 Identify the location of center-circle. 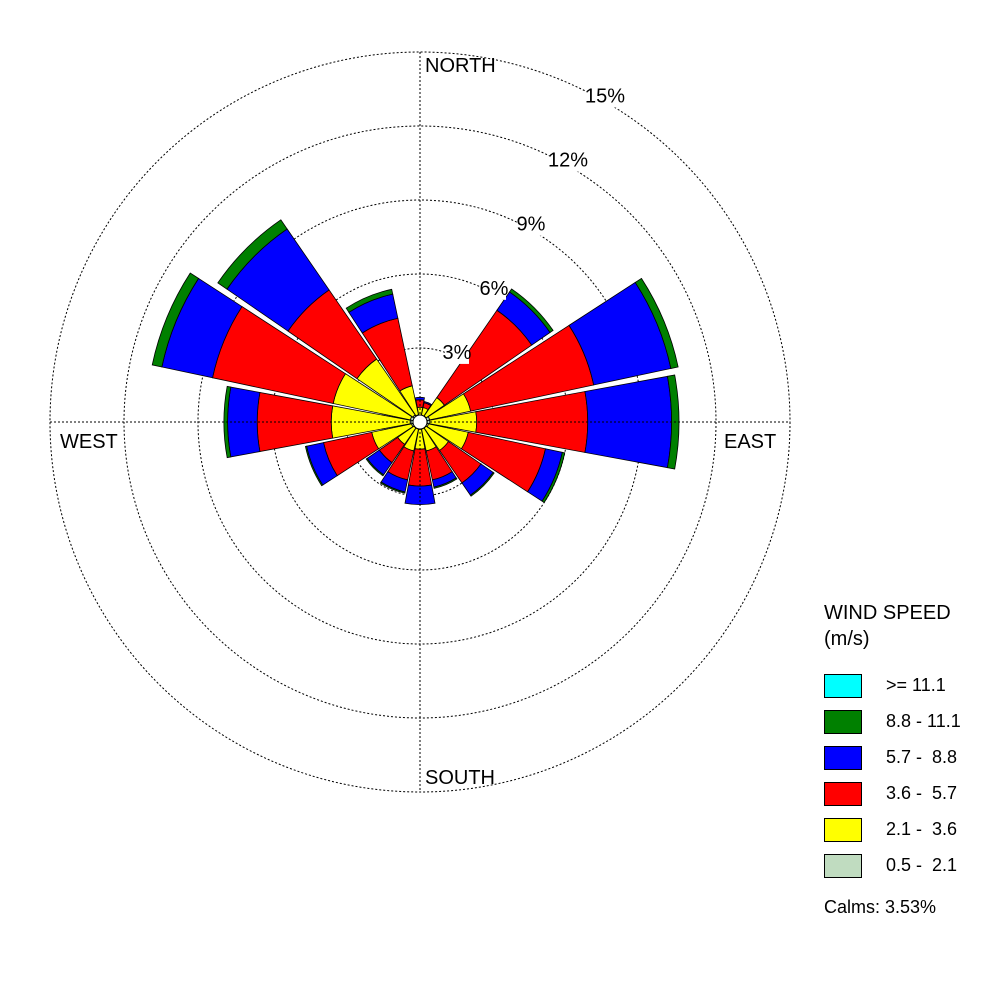
(420, 422).